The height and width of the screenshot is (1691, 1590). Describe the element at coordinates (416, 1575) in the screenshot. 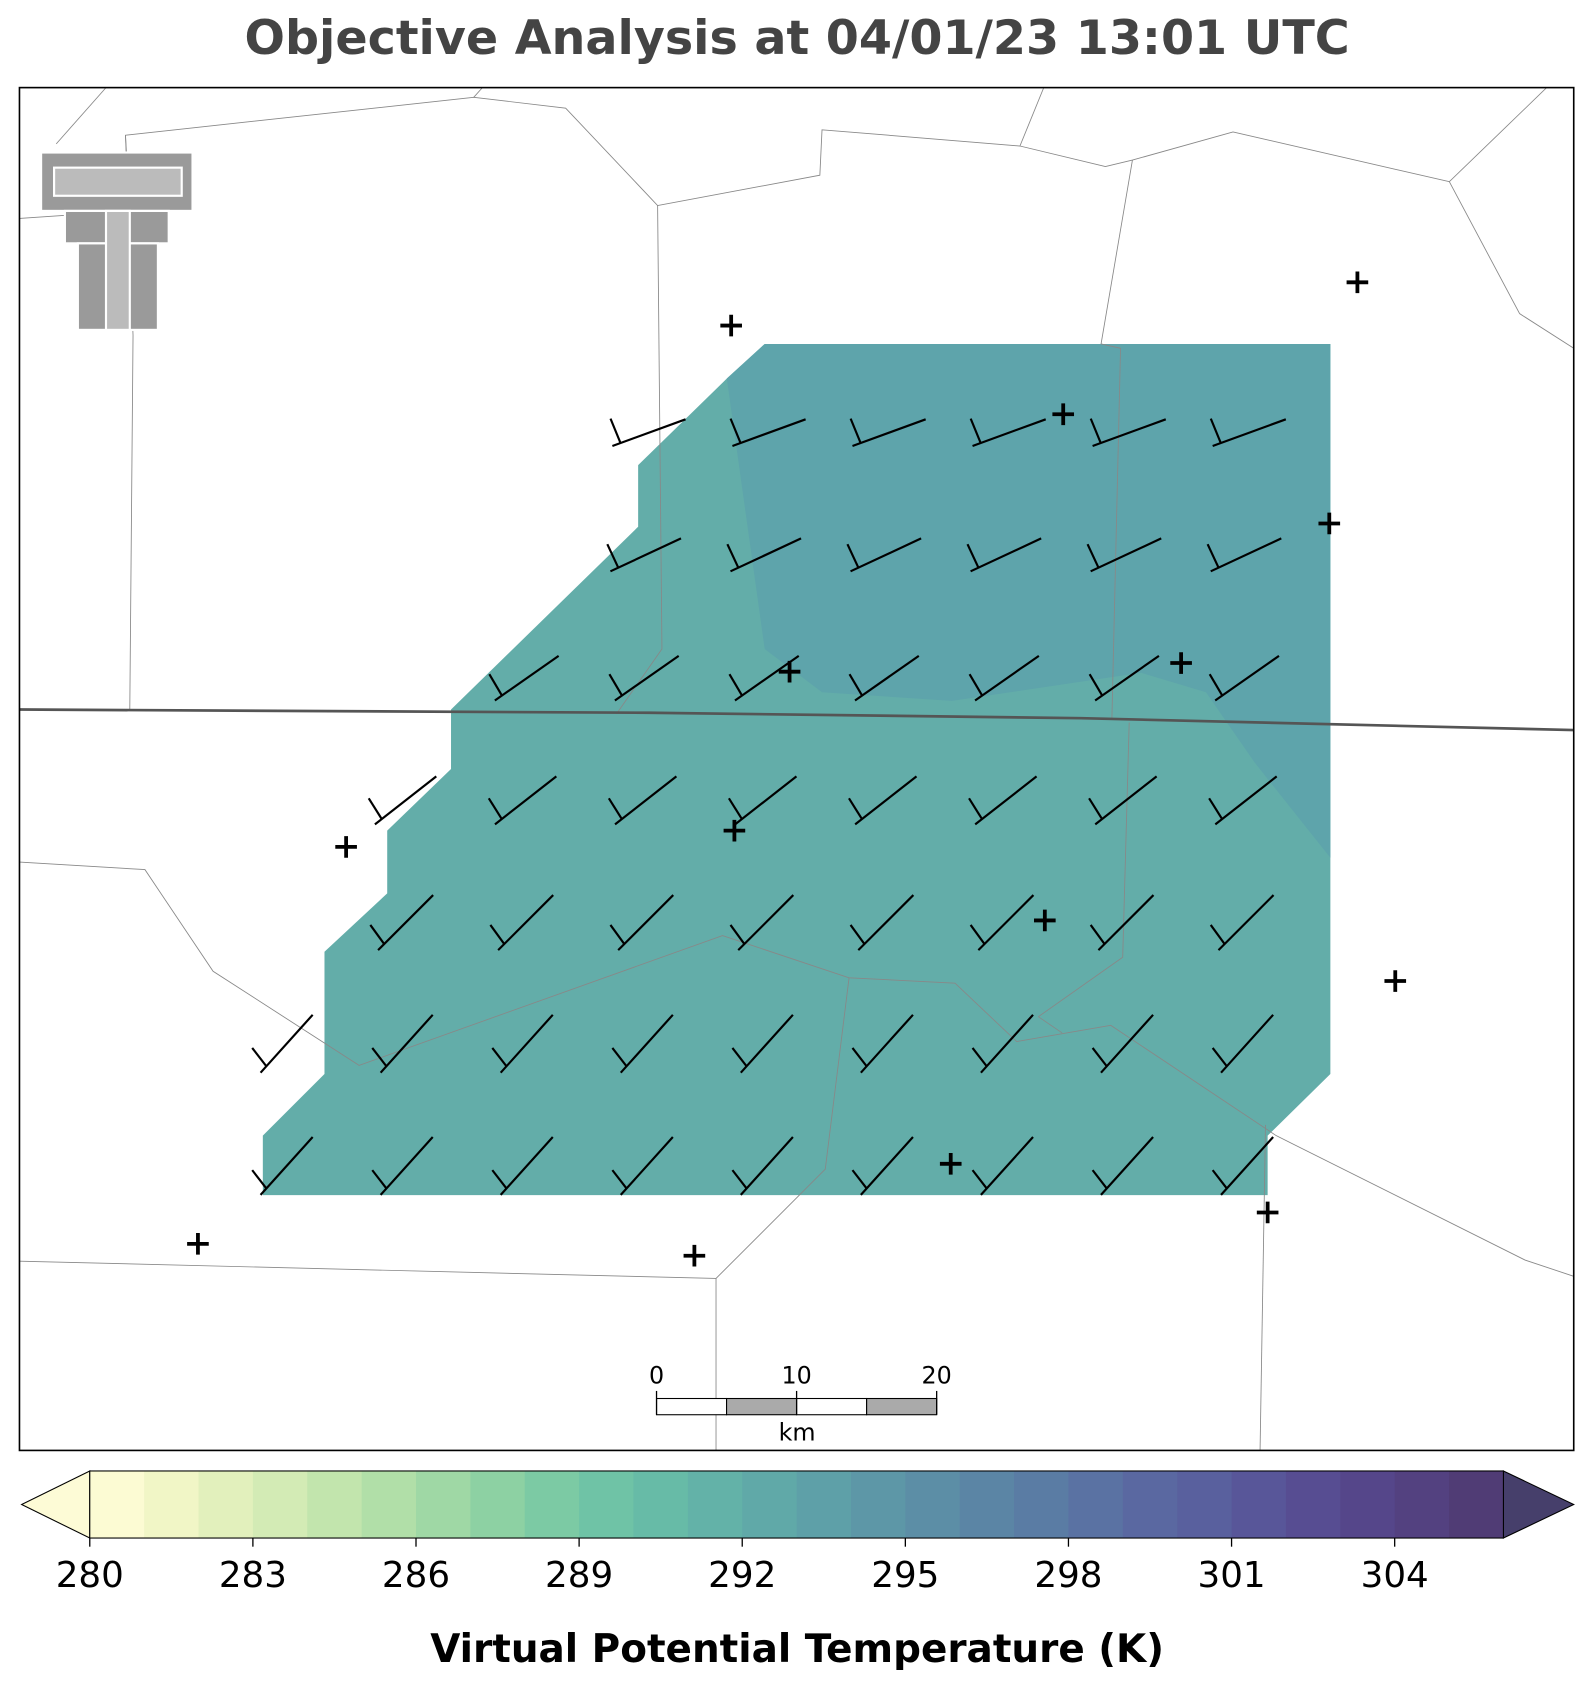

I see `colorbar-tick-label: 286` at that location.